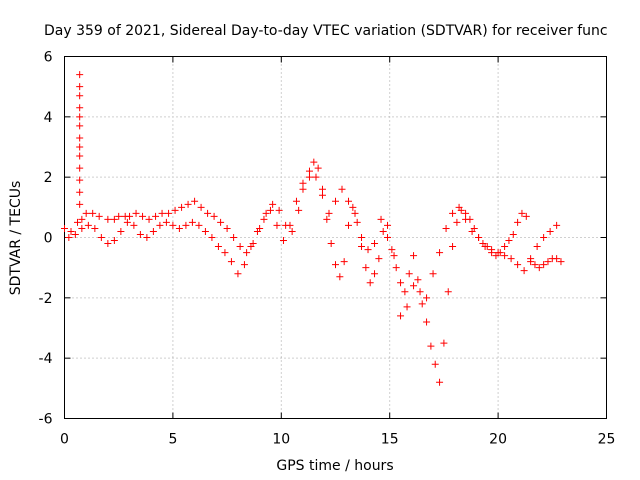 The height and width of the screenshot is (480, 640). Describe the element at coordinates (64, 440) in the screenshot. I see `x-tick-label: 0` at that location.